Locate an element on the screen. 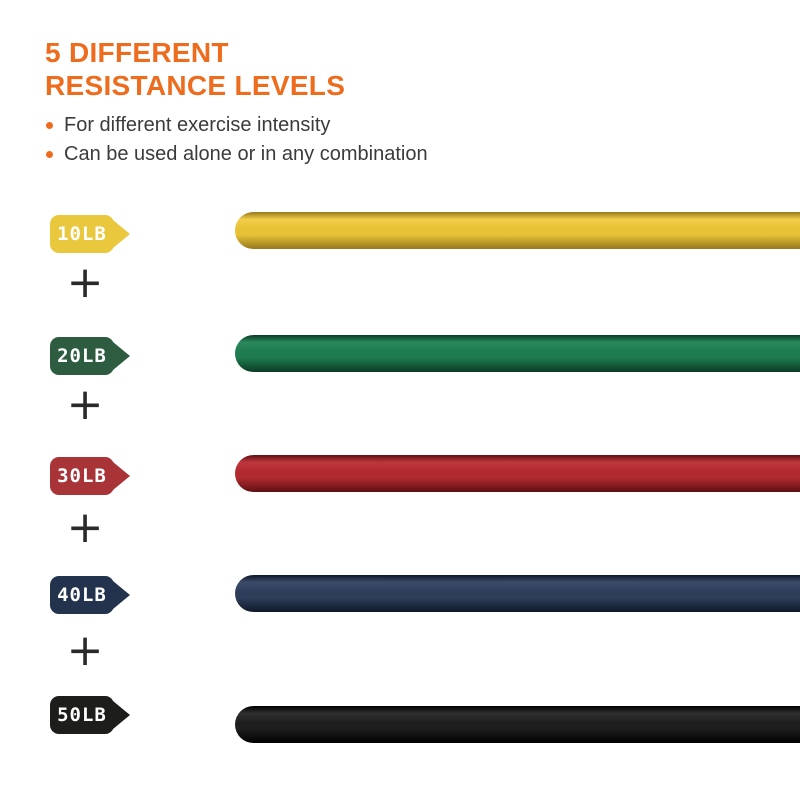 The height and width of the screenshot is (800, 800). band-tag-label: 40LB is located at coordinates (82, 595).